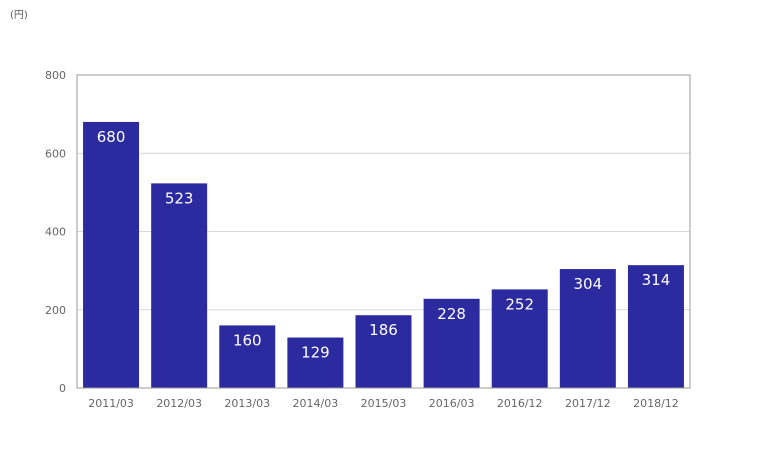 This screenshot has height=458, width=757. Describe the element at coordinates (520, 403) in the screenshot. I see `x-tick-label: 2016/12` at that location.